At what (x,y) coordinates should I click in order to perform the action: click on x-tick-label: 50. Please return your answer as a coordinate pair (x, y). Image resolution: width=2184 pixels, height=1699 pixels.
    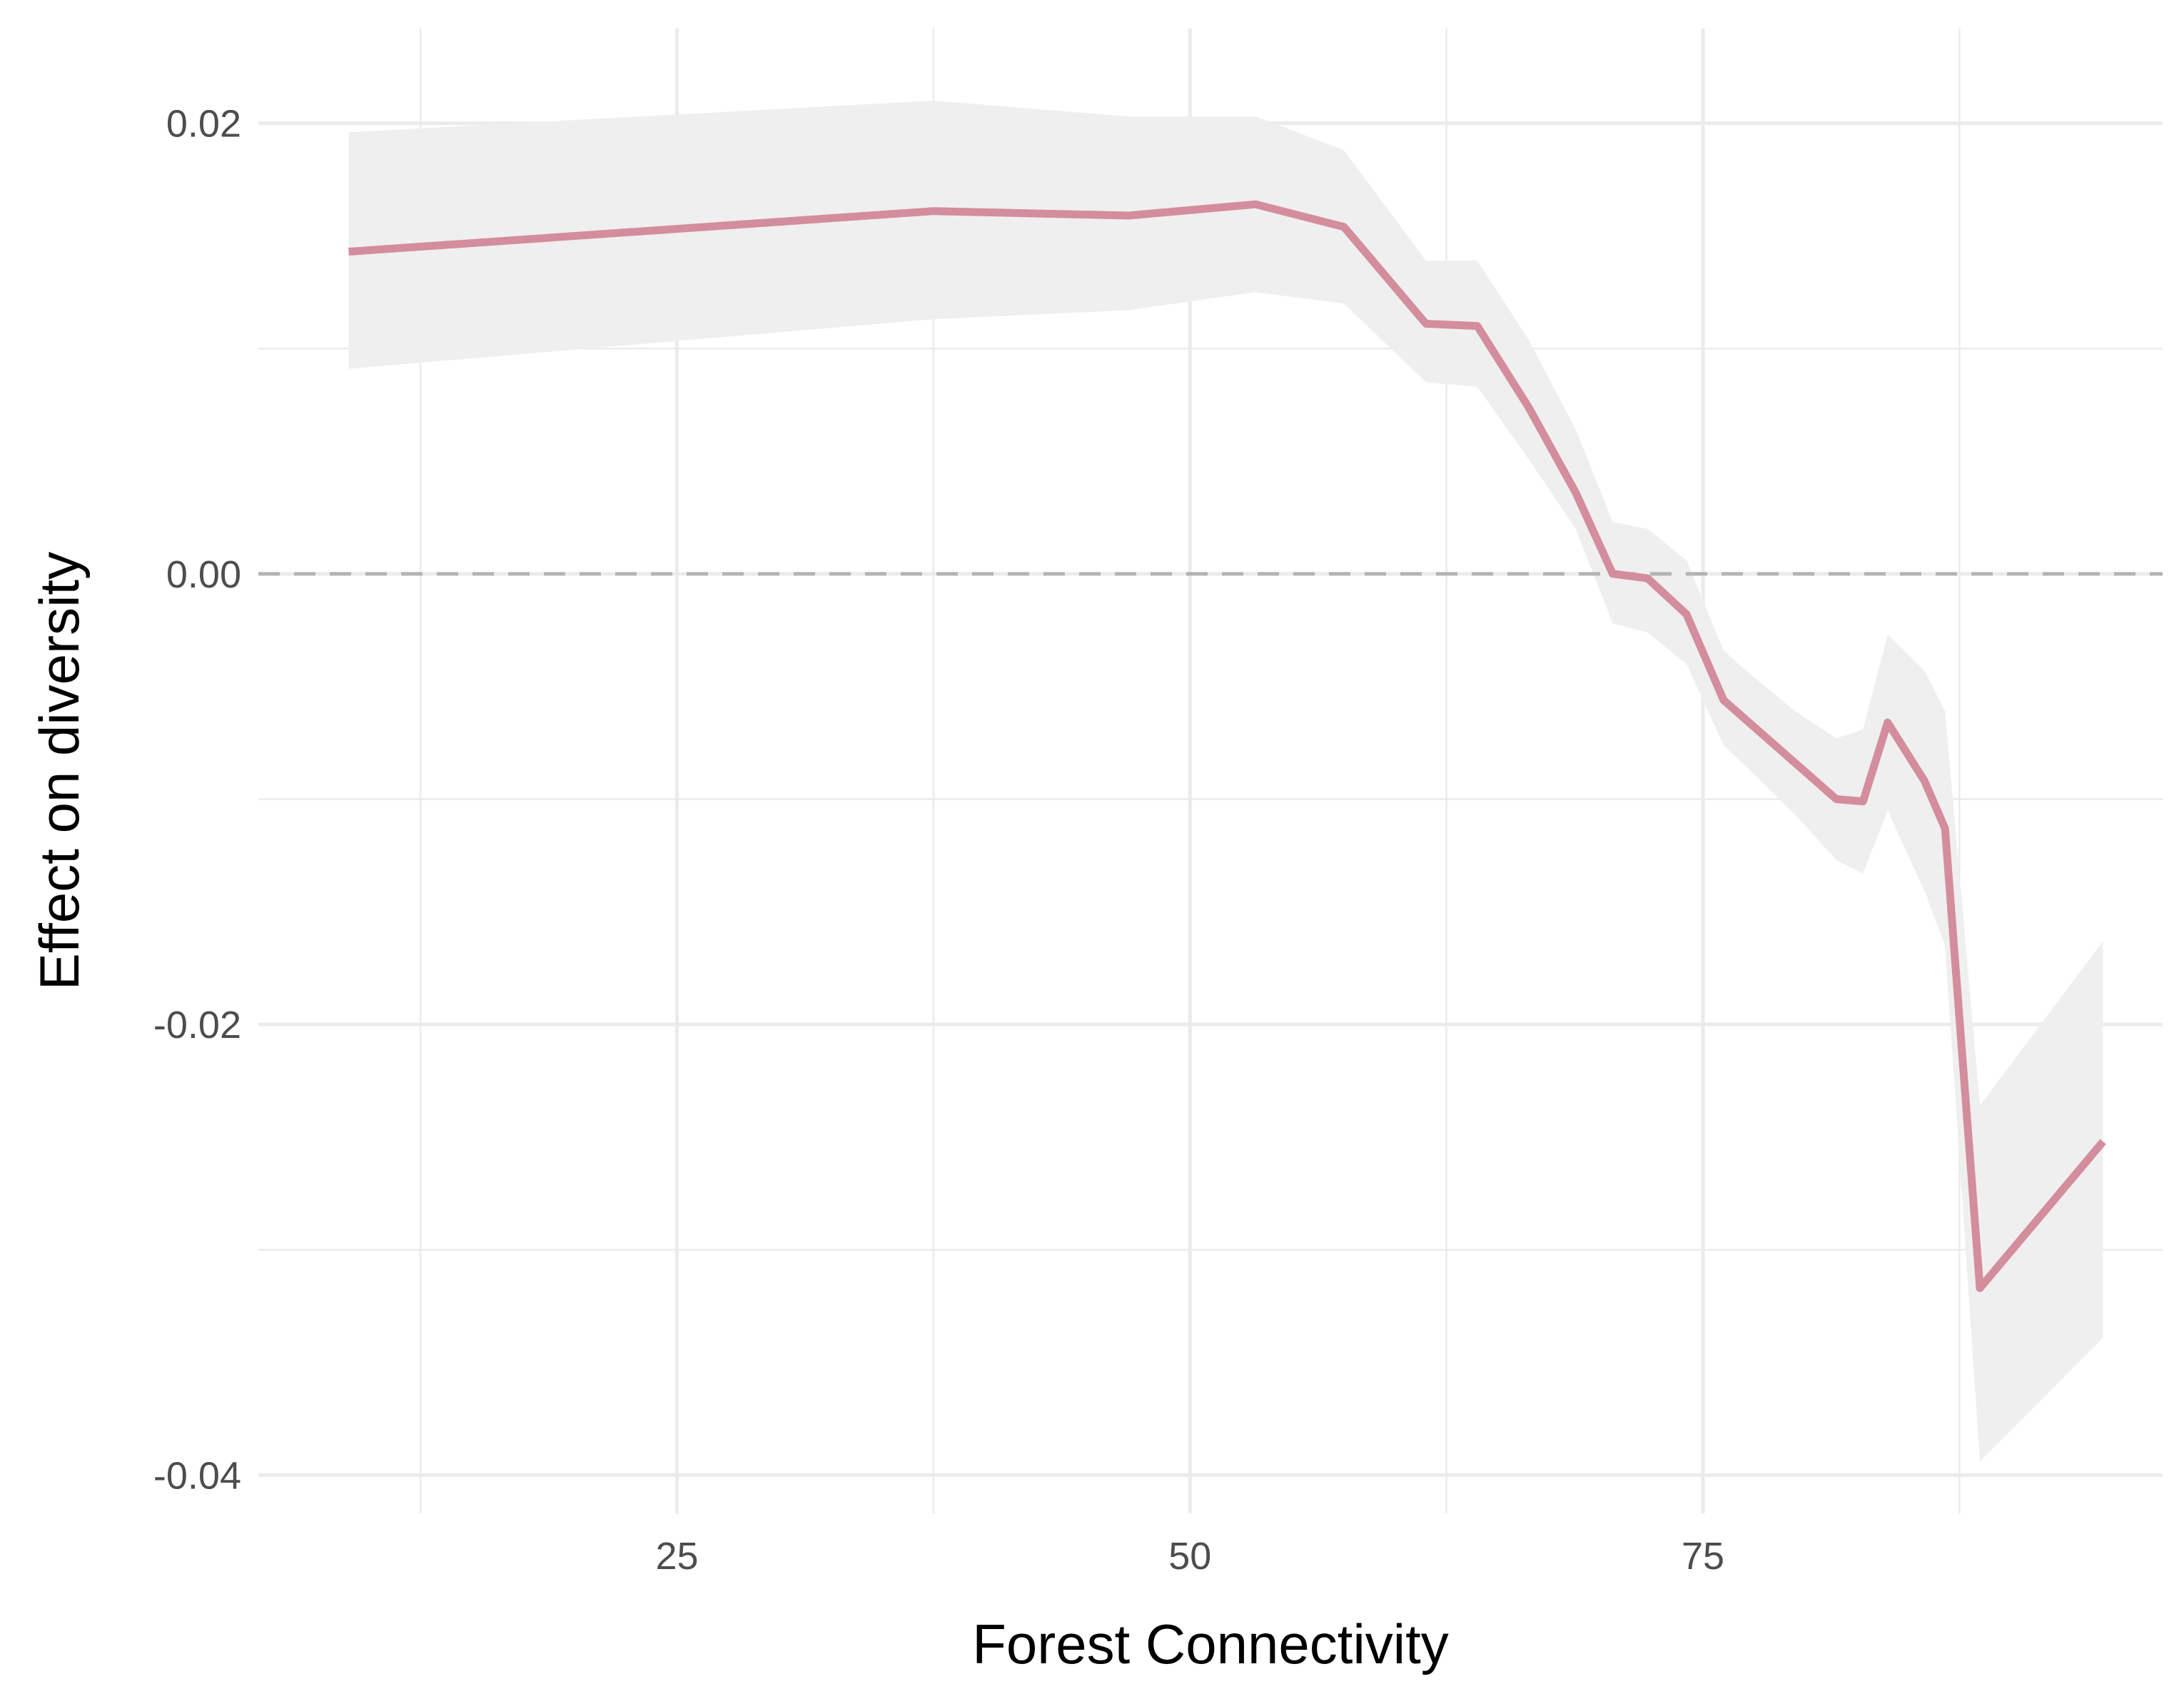
    Looking at the image, I should click on (1189, 1556).